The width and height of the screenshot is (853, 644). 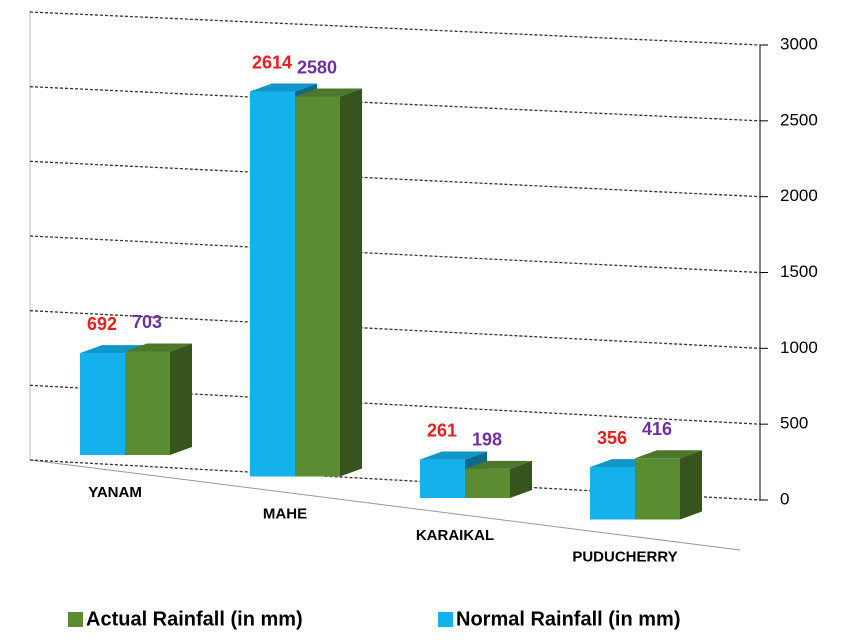 I want to click on y-tick-label: 1500, so click(x=799, y=271).